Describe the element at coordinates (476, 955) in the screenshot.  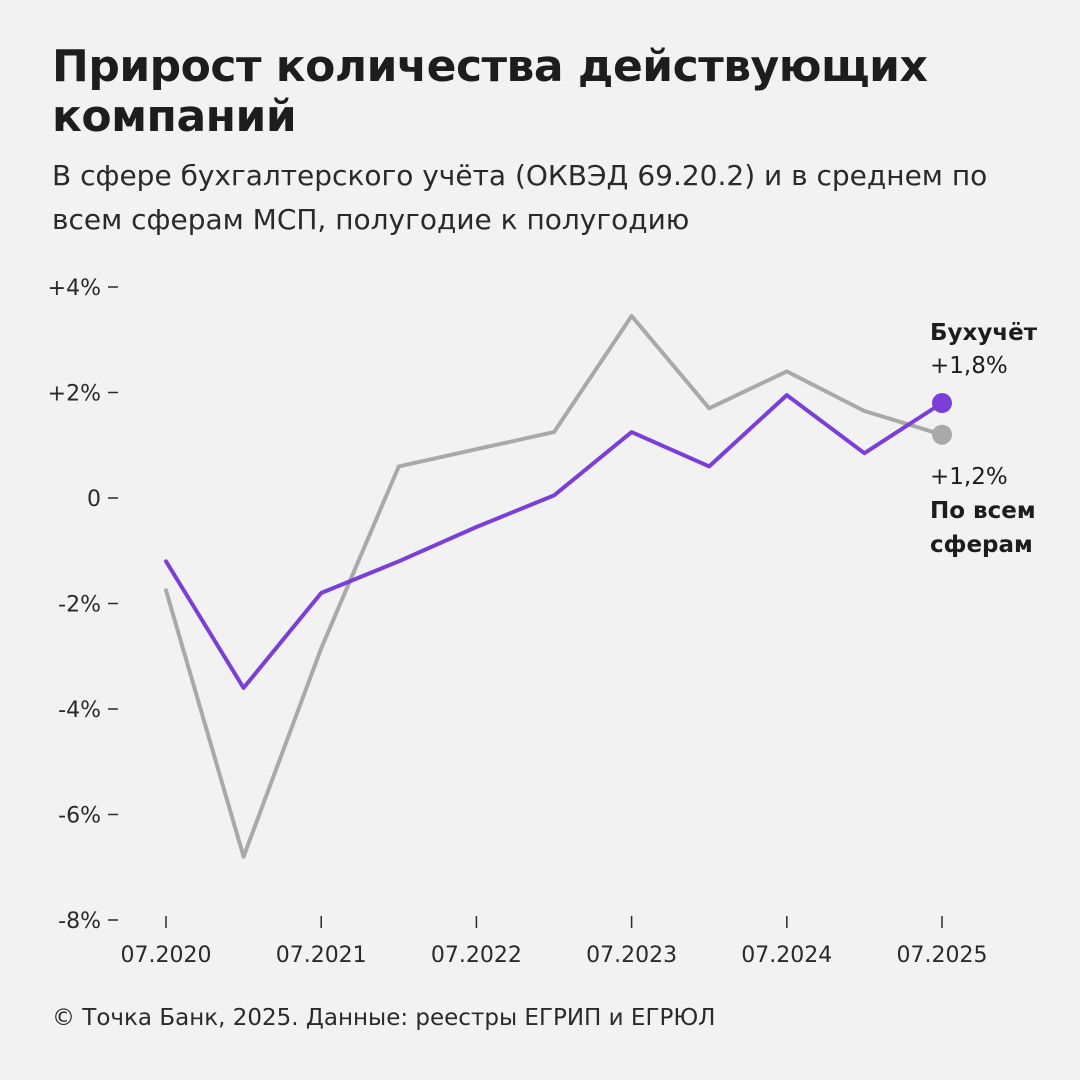
I see `x-tick-label: 07.2022` at that location.